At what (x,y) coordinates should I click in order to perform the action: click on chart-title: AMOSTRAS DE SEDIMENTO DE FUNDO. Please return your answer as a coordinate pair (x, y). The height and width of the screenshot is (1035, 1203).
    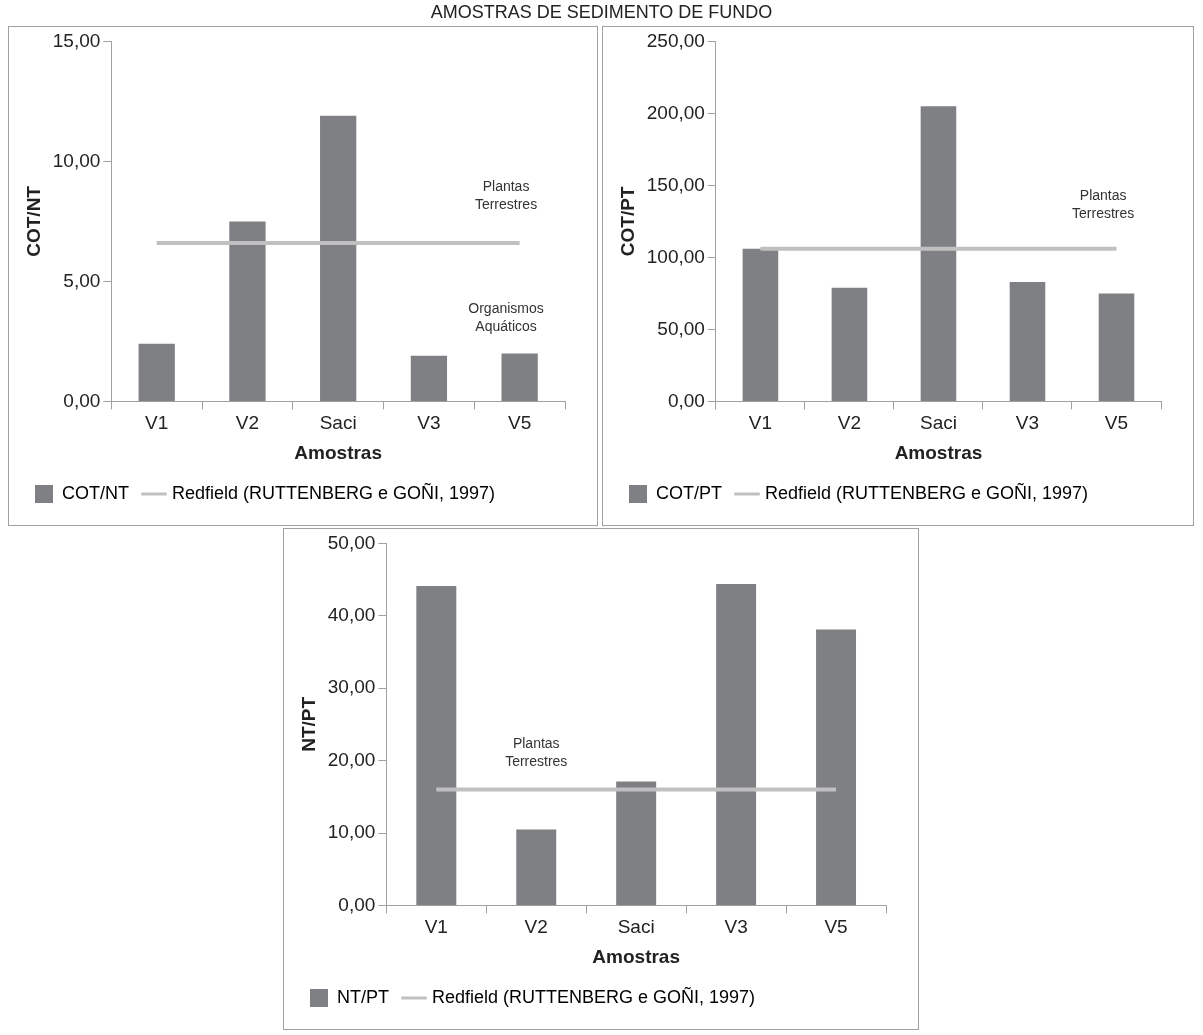
    Looking at the image, I should click on (601, 12).